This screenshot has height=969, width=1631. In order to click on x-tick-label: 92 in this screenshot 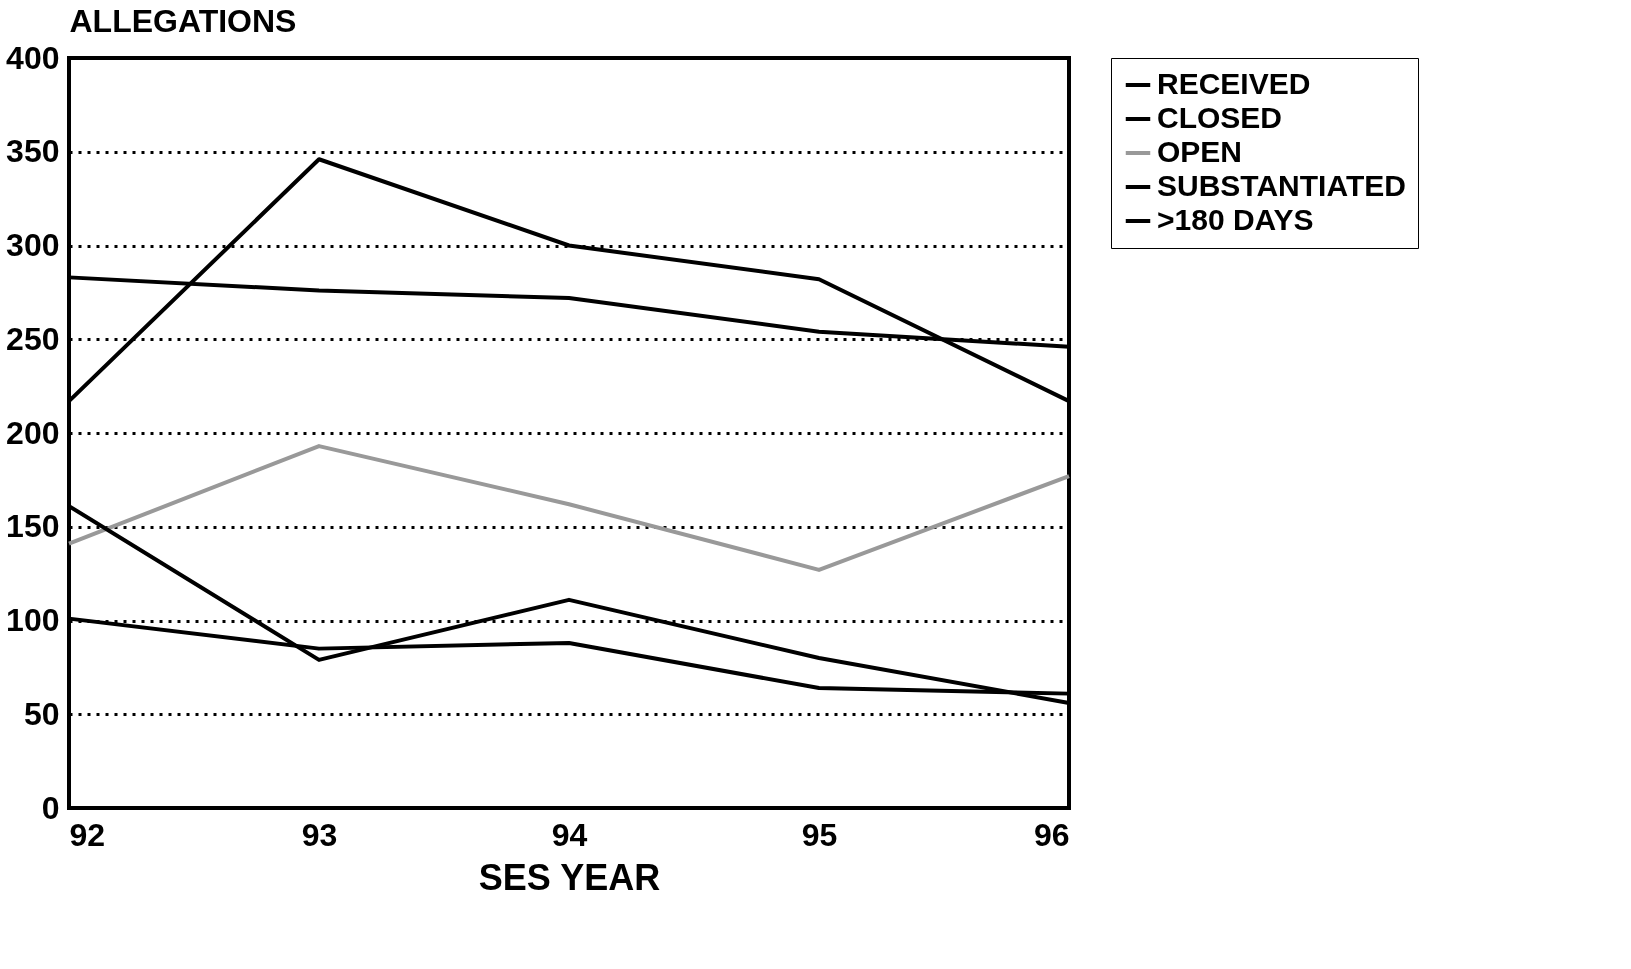, I will do `click(87, 834)`.